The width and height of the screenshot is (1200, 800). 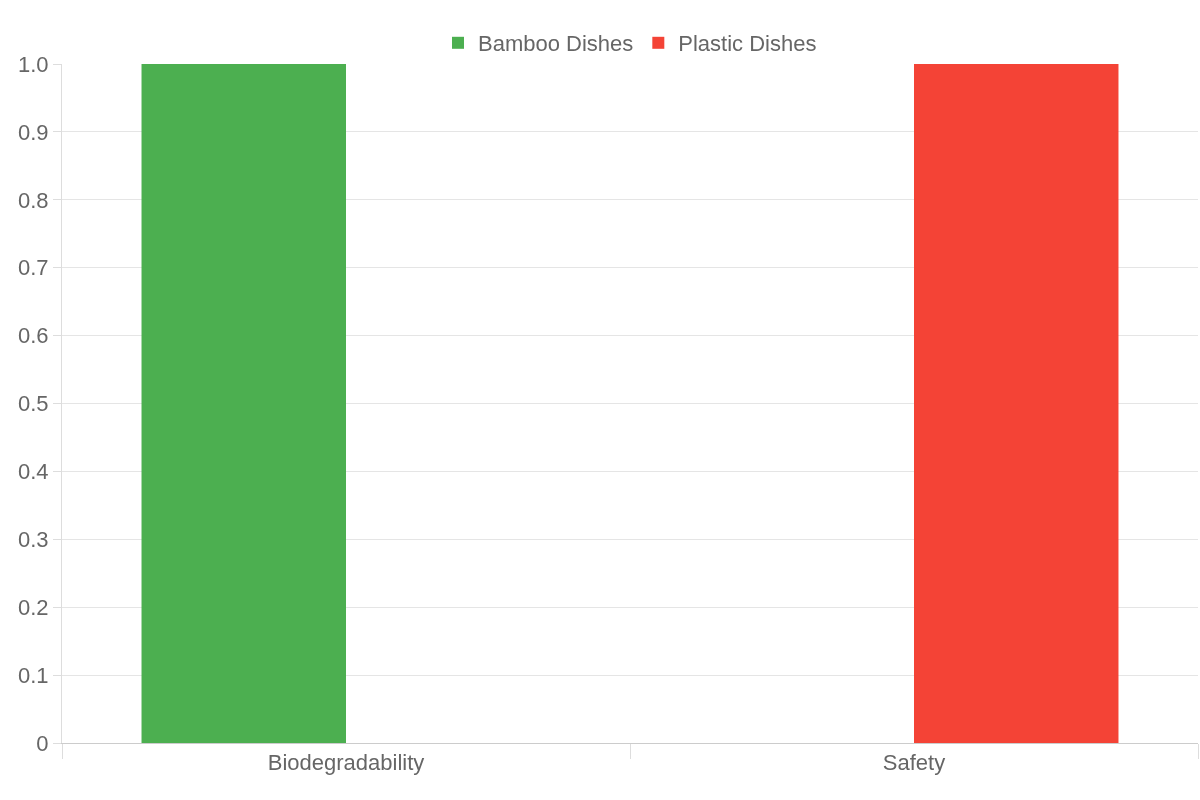 What do you see at coordinates (42, 743) in the screenshot?
I see `y-tick-label: 0` at bounding box center [42, 743].